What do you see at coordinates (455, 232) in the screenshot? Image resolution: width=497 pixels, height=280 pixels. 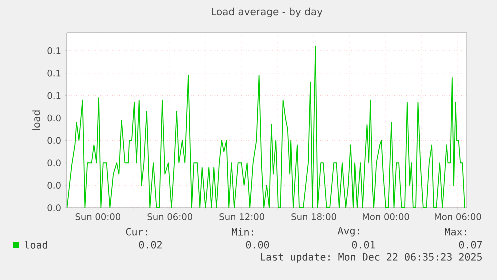 I see `text: Max:` at bounding box center [455, 232].